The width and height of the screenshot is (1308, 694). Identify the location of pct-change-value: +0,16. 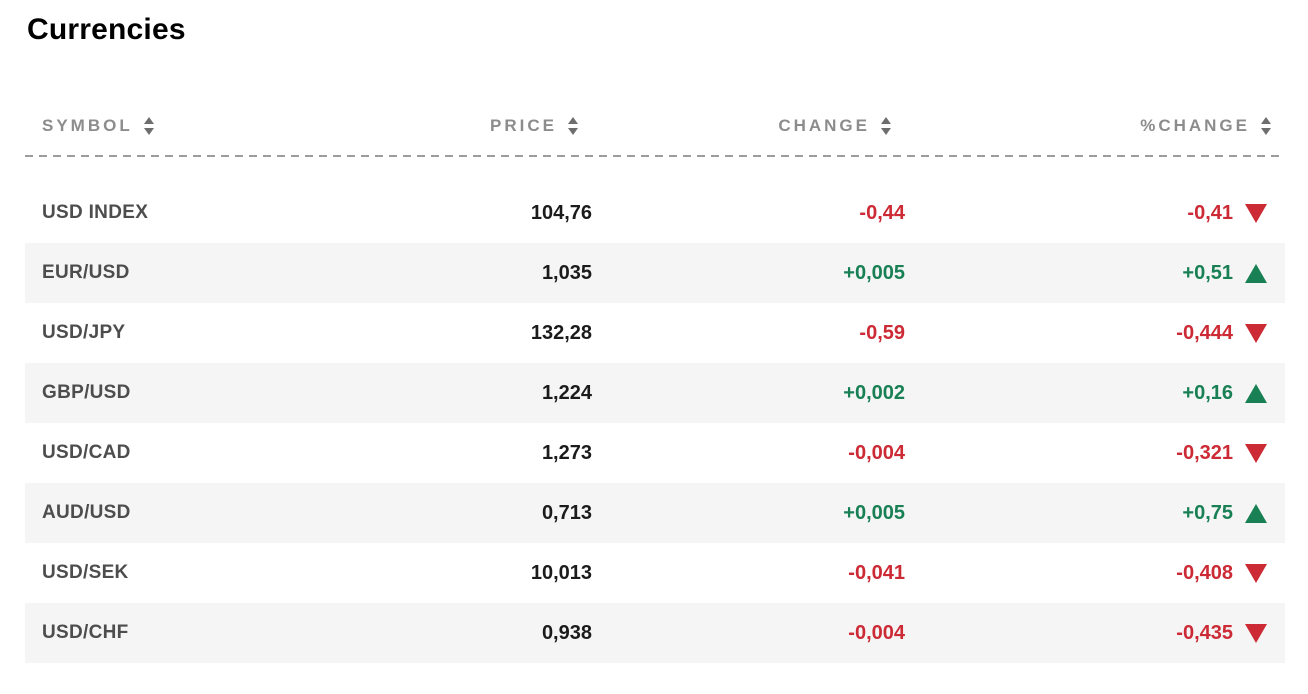
(1207, 392).